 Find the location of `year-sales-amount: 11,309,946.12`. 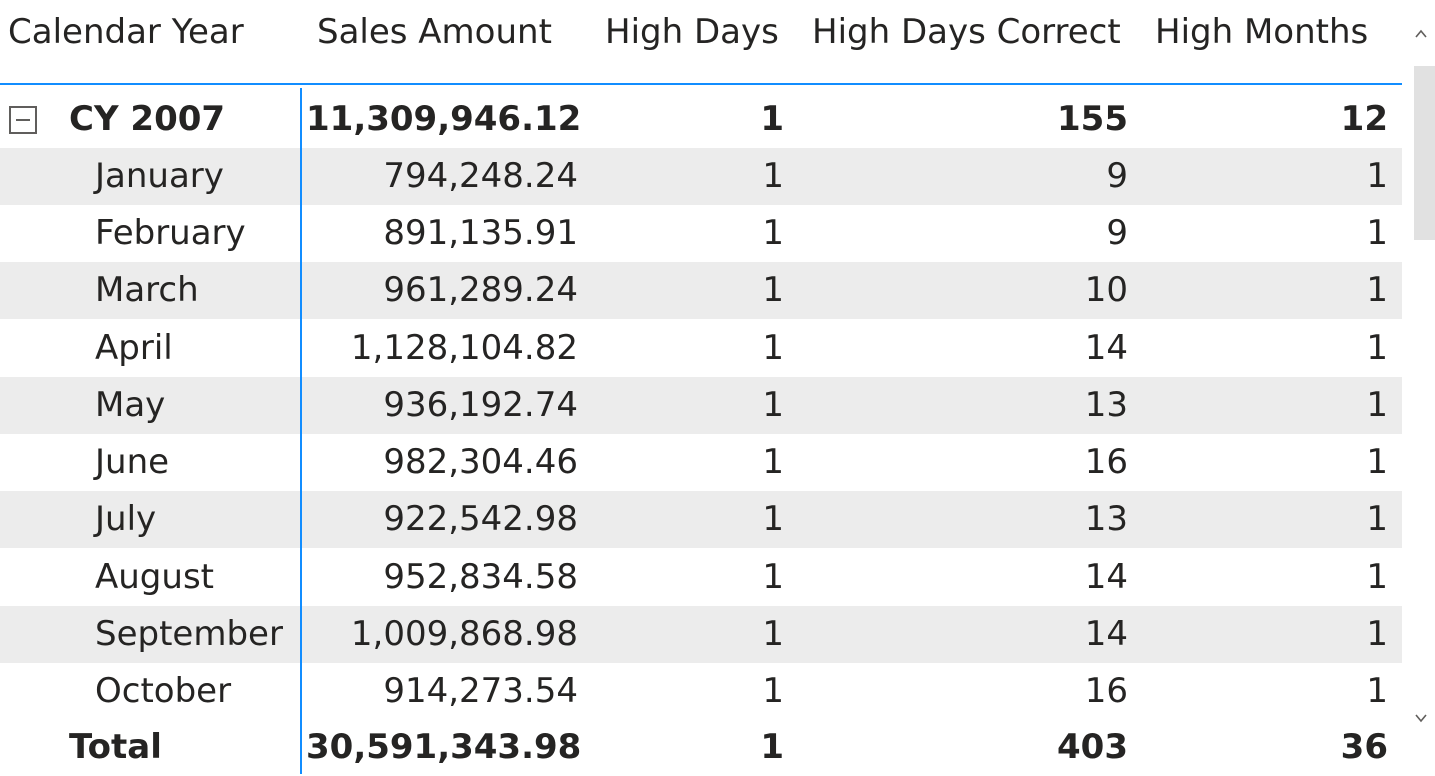

year-sales-amount: 11,309,946.12 is located at coordinates (444, 119).